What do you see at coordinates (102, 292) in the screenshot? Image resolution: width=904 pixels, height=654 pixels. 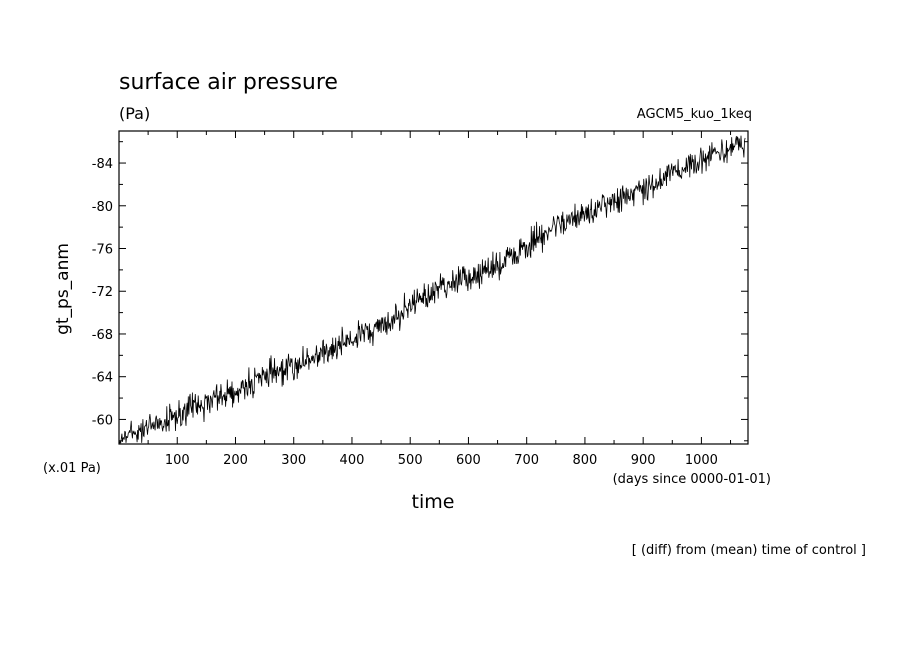 I see `y-tick-label: -72` at bounding box center [102, 292].